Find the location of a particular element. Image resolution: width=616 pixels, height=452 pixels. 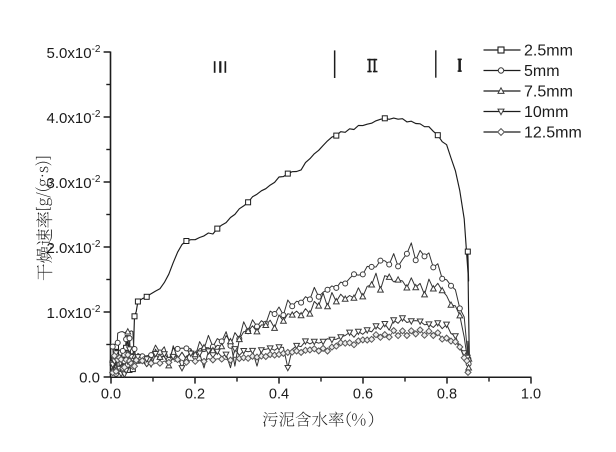

svg-text: 5.0x10⁻² is located at coordinates (74, 53).